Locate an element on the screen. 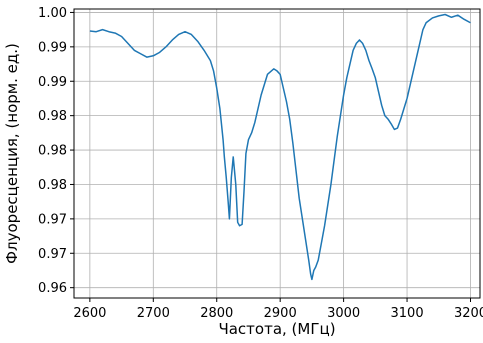 The image size is (483, 343). y-tick-label-8: 1.00 is located at coordinates (52, 13).